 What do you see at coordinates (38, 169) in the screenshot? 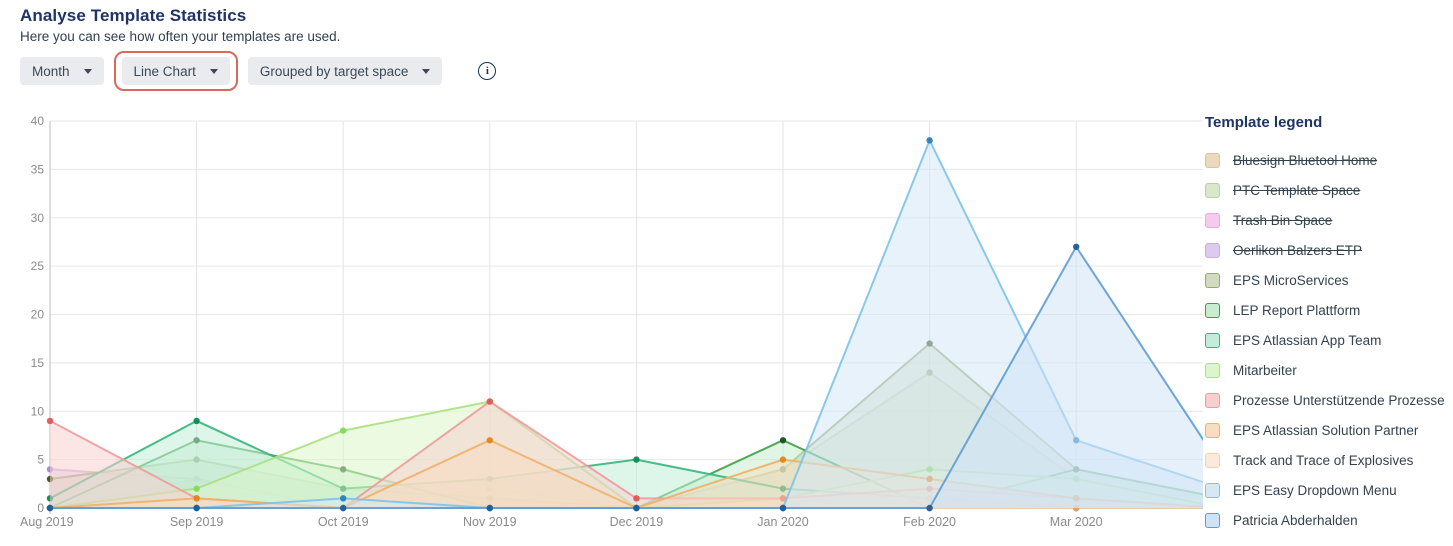
I see `y-axis-tick: 35` at bounding box center [38, 169].